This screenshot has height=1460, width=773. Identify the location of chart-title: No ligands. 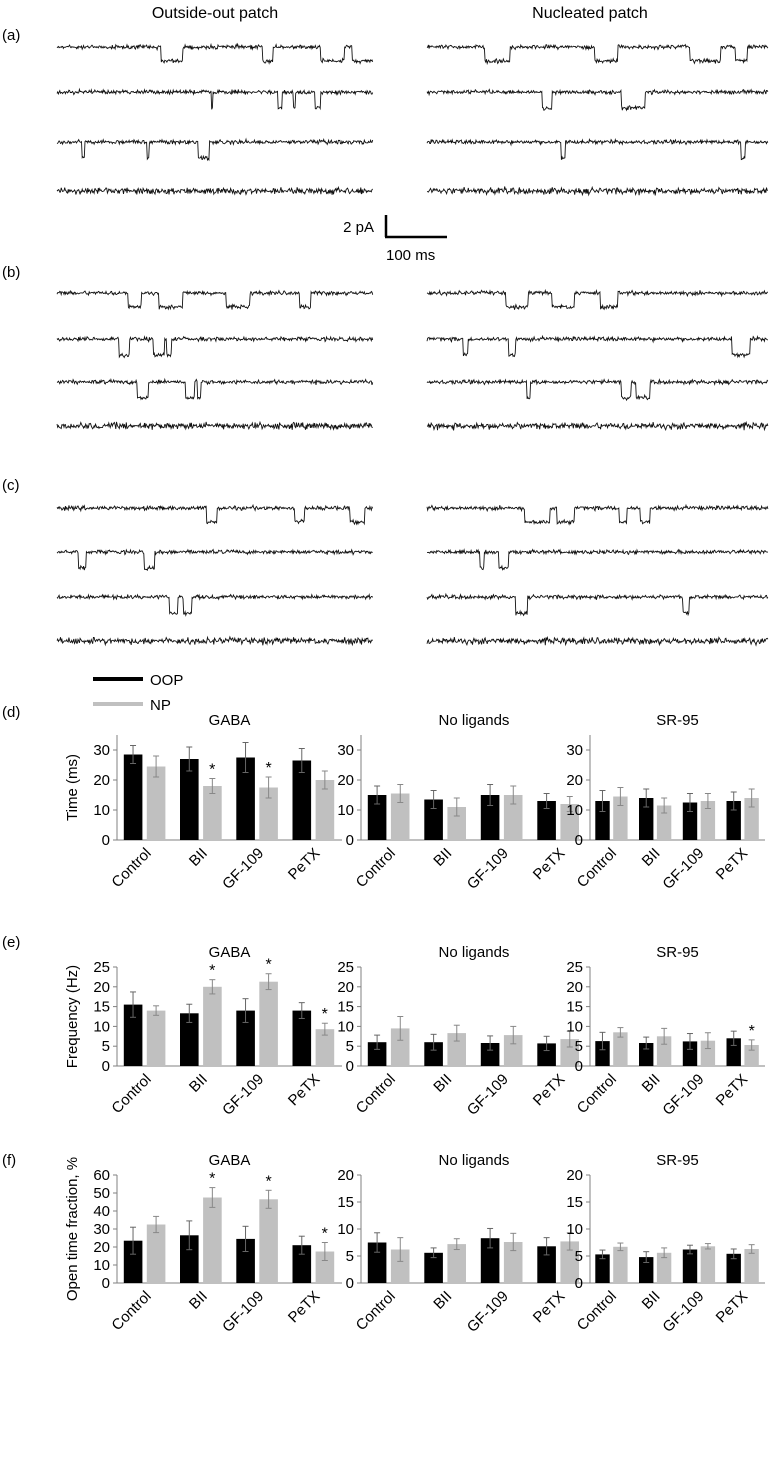
(474, 1160).